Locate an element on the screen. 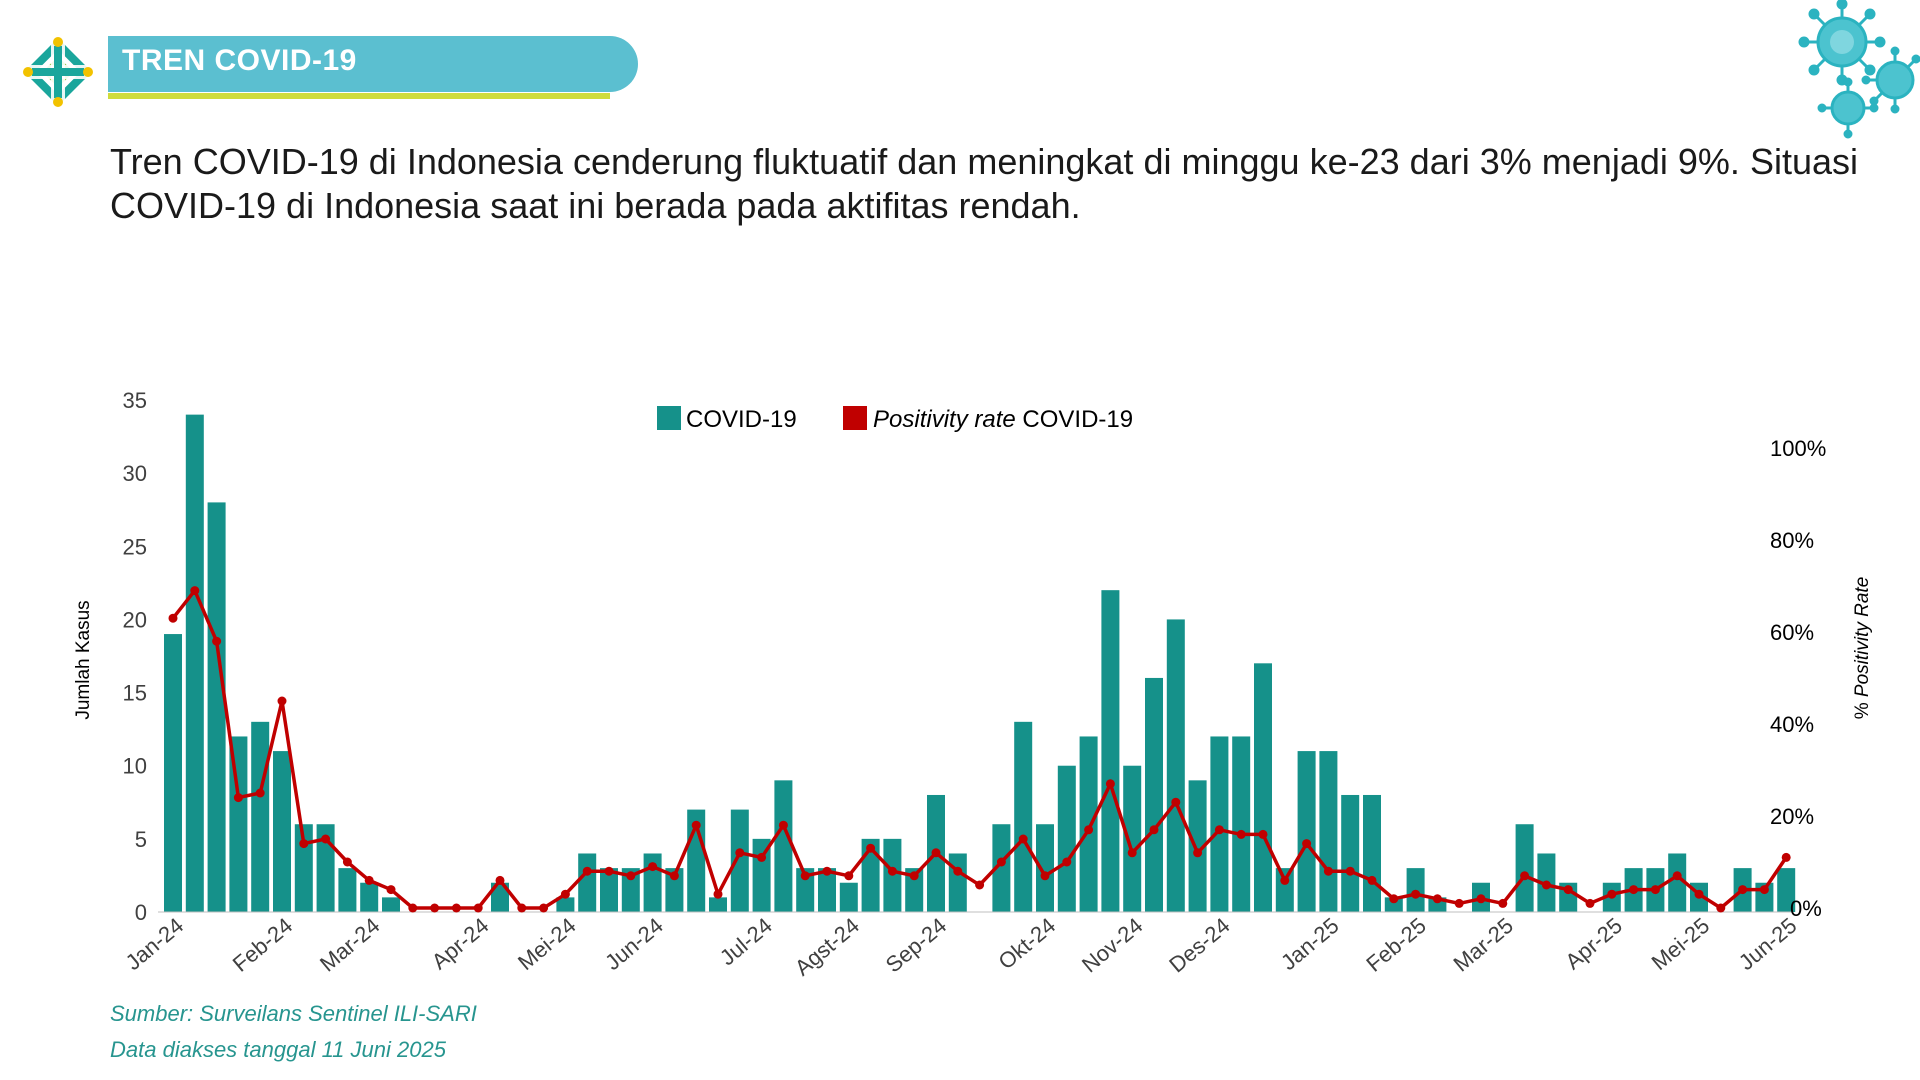 This screenshot has height=1080, width=1920. y2-axis-label-text: Positivity Rate is located at coordinates (1862, 637).